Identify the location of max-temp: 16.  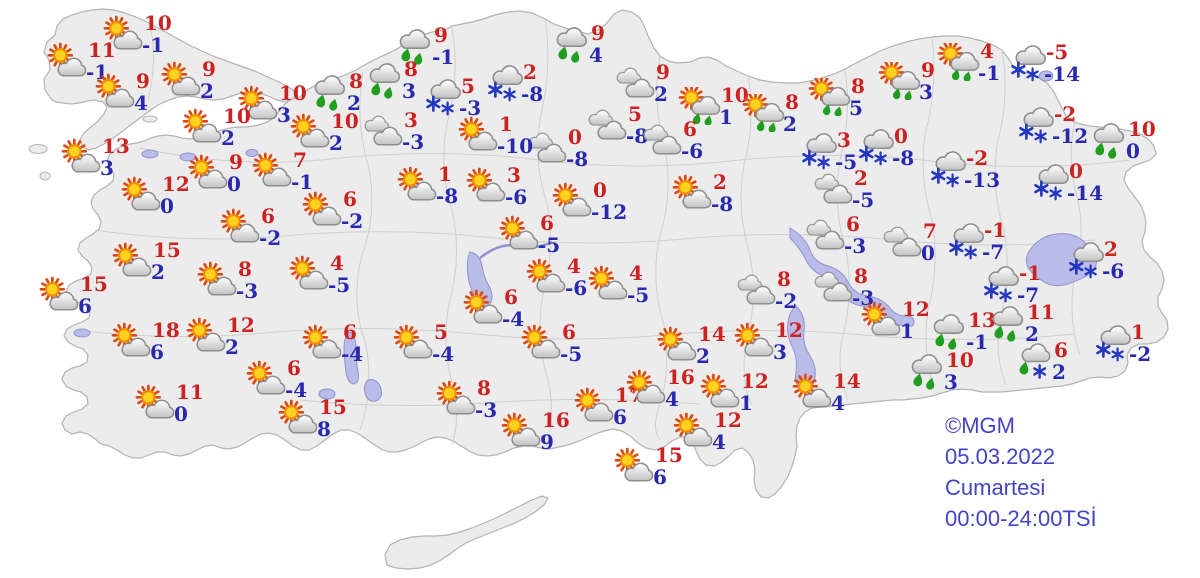
(681, 377).